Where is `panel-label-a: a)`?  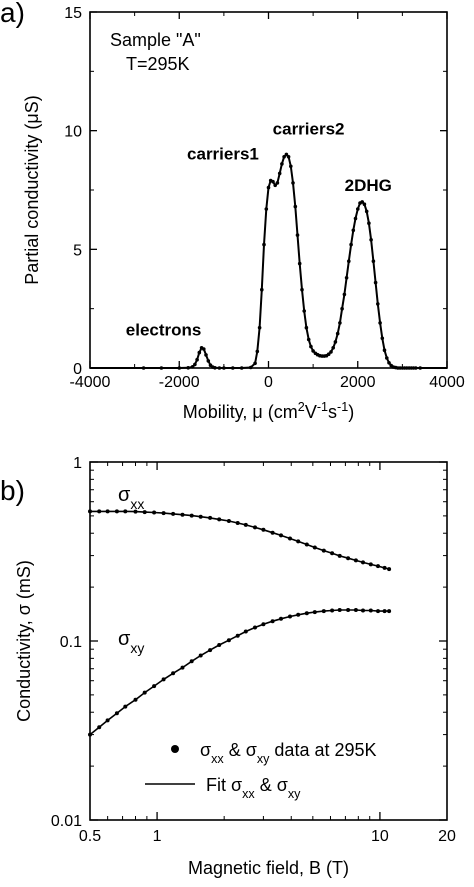
panel-label-a: a) is located at coordinates (12, 14).